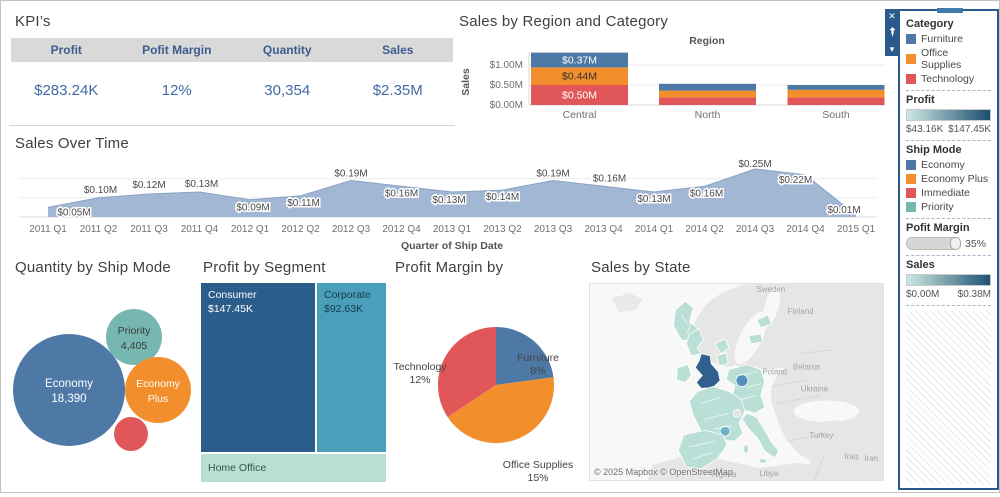 Image resolution: width=1000 pixels, height=497 pixels. I want to click on point-label: $0.22M, so click(795, 180).